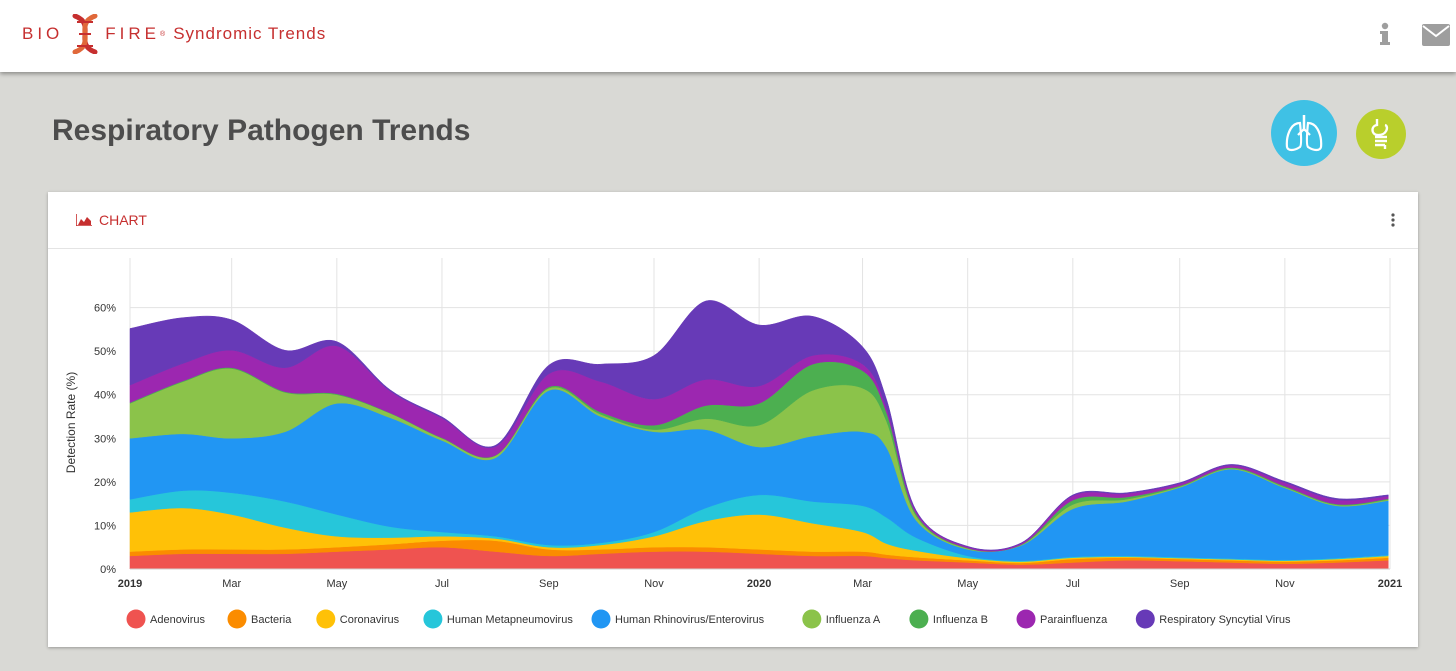 This screenshot has height=671, width=1456. What do you see at coordinates (105, 352) in the screenshot?
I see `y-tick-label: 50%` at bounding box center [105, 352].